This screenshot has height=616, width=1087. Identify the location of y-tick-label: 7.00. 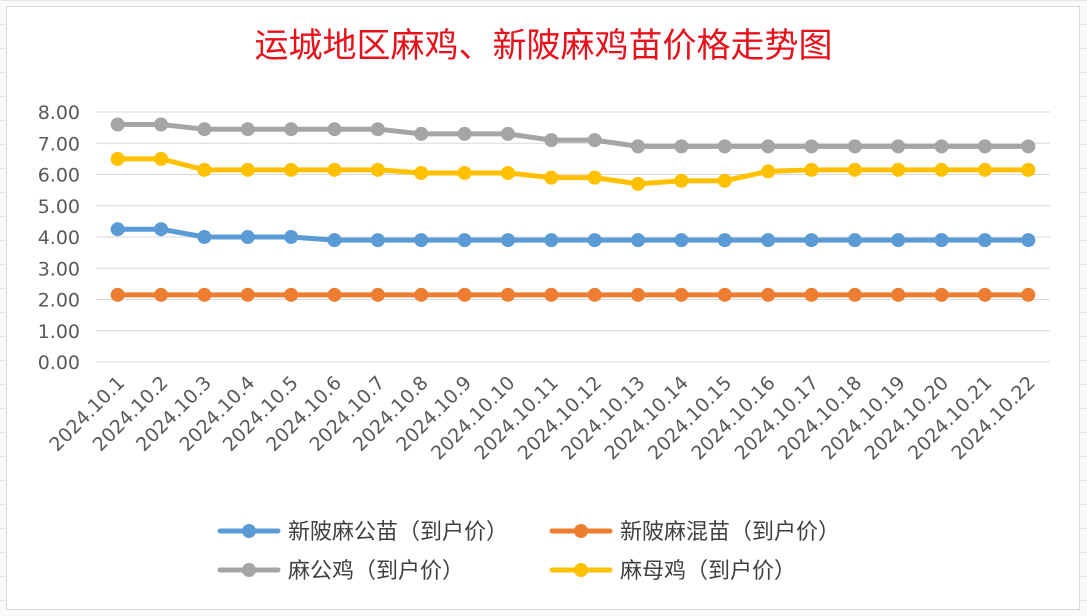
(59, 144).